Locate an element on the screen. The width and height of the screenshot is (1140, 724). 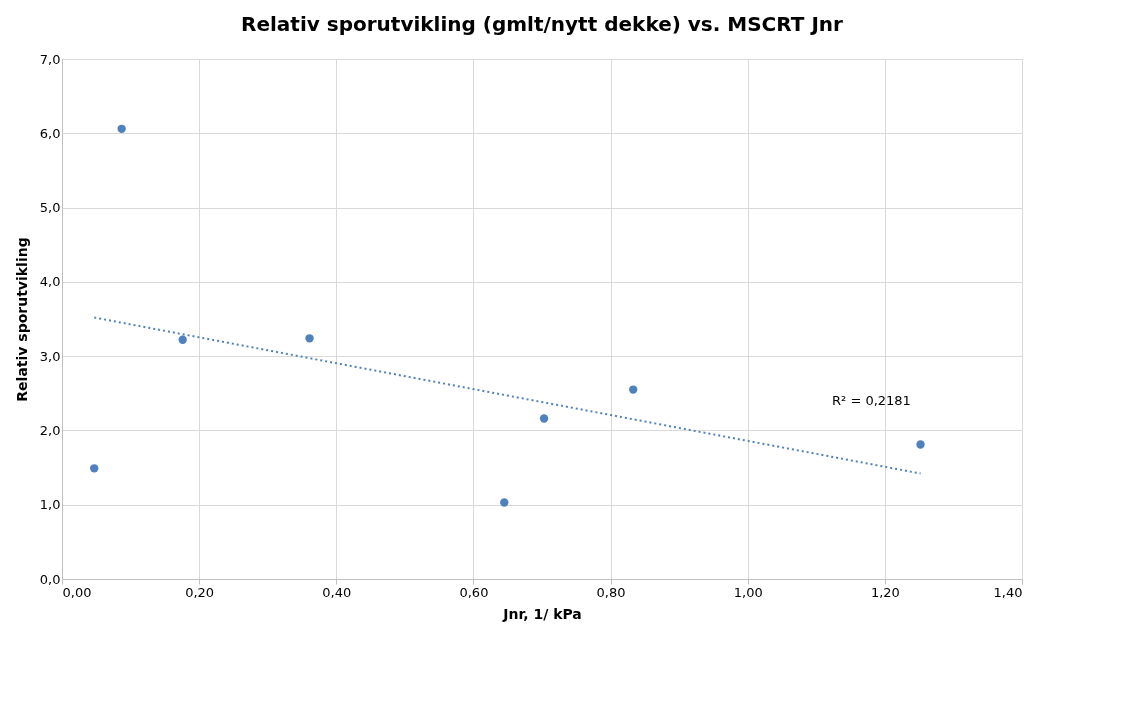
chart-title: Relativ sporutvikling (gmlt/nytt dekke) vs. MSCRT Jnr is located at coordinates (542, 24).